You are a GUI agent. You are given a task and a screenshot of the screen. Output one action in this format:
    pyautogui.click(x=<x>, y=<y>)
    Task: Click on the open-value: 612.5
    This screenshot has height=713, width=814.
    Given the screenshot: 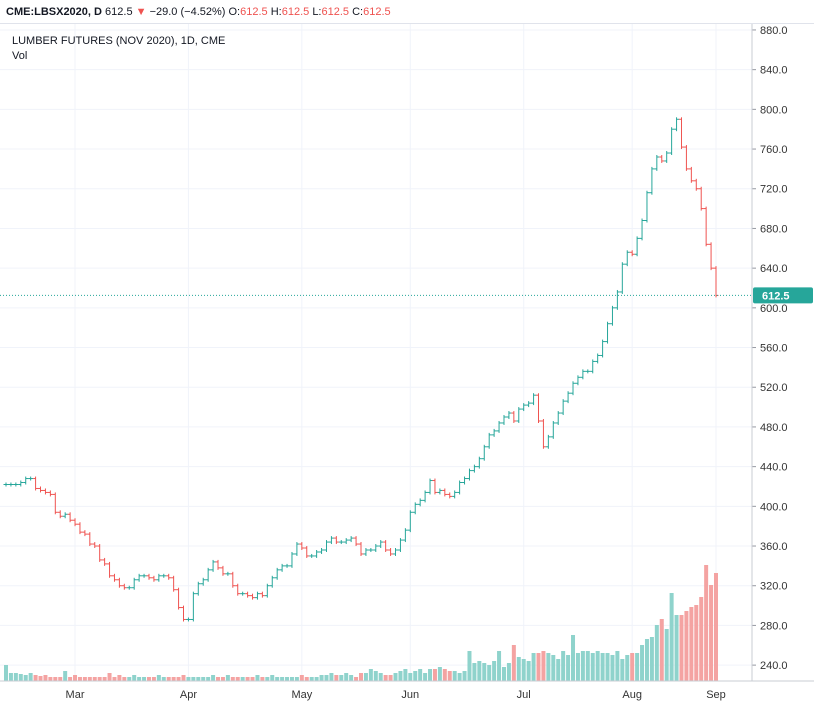 What is the action you would take?
    pyautogui.click(x=254, y=12)
    